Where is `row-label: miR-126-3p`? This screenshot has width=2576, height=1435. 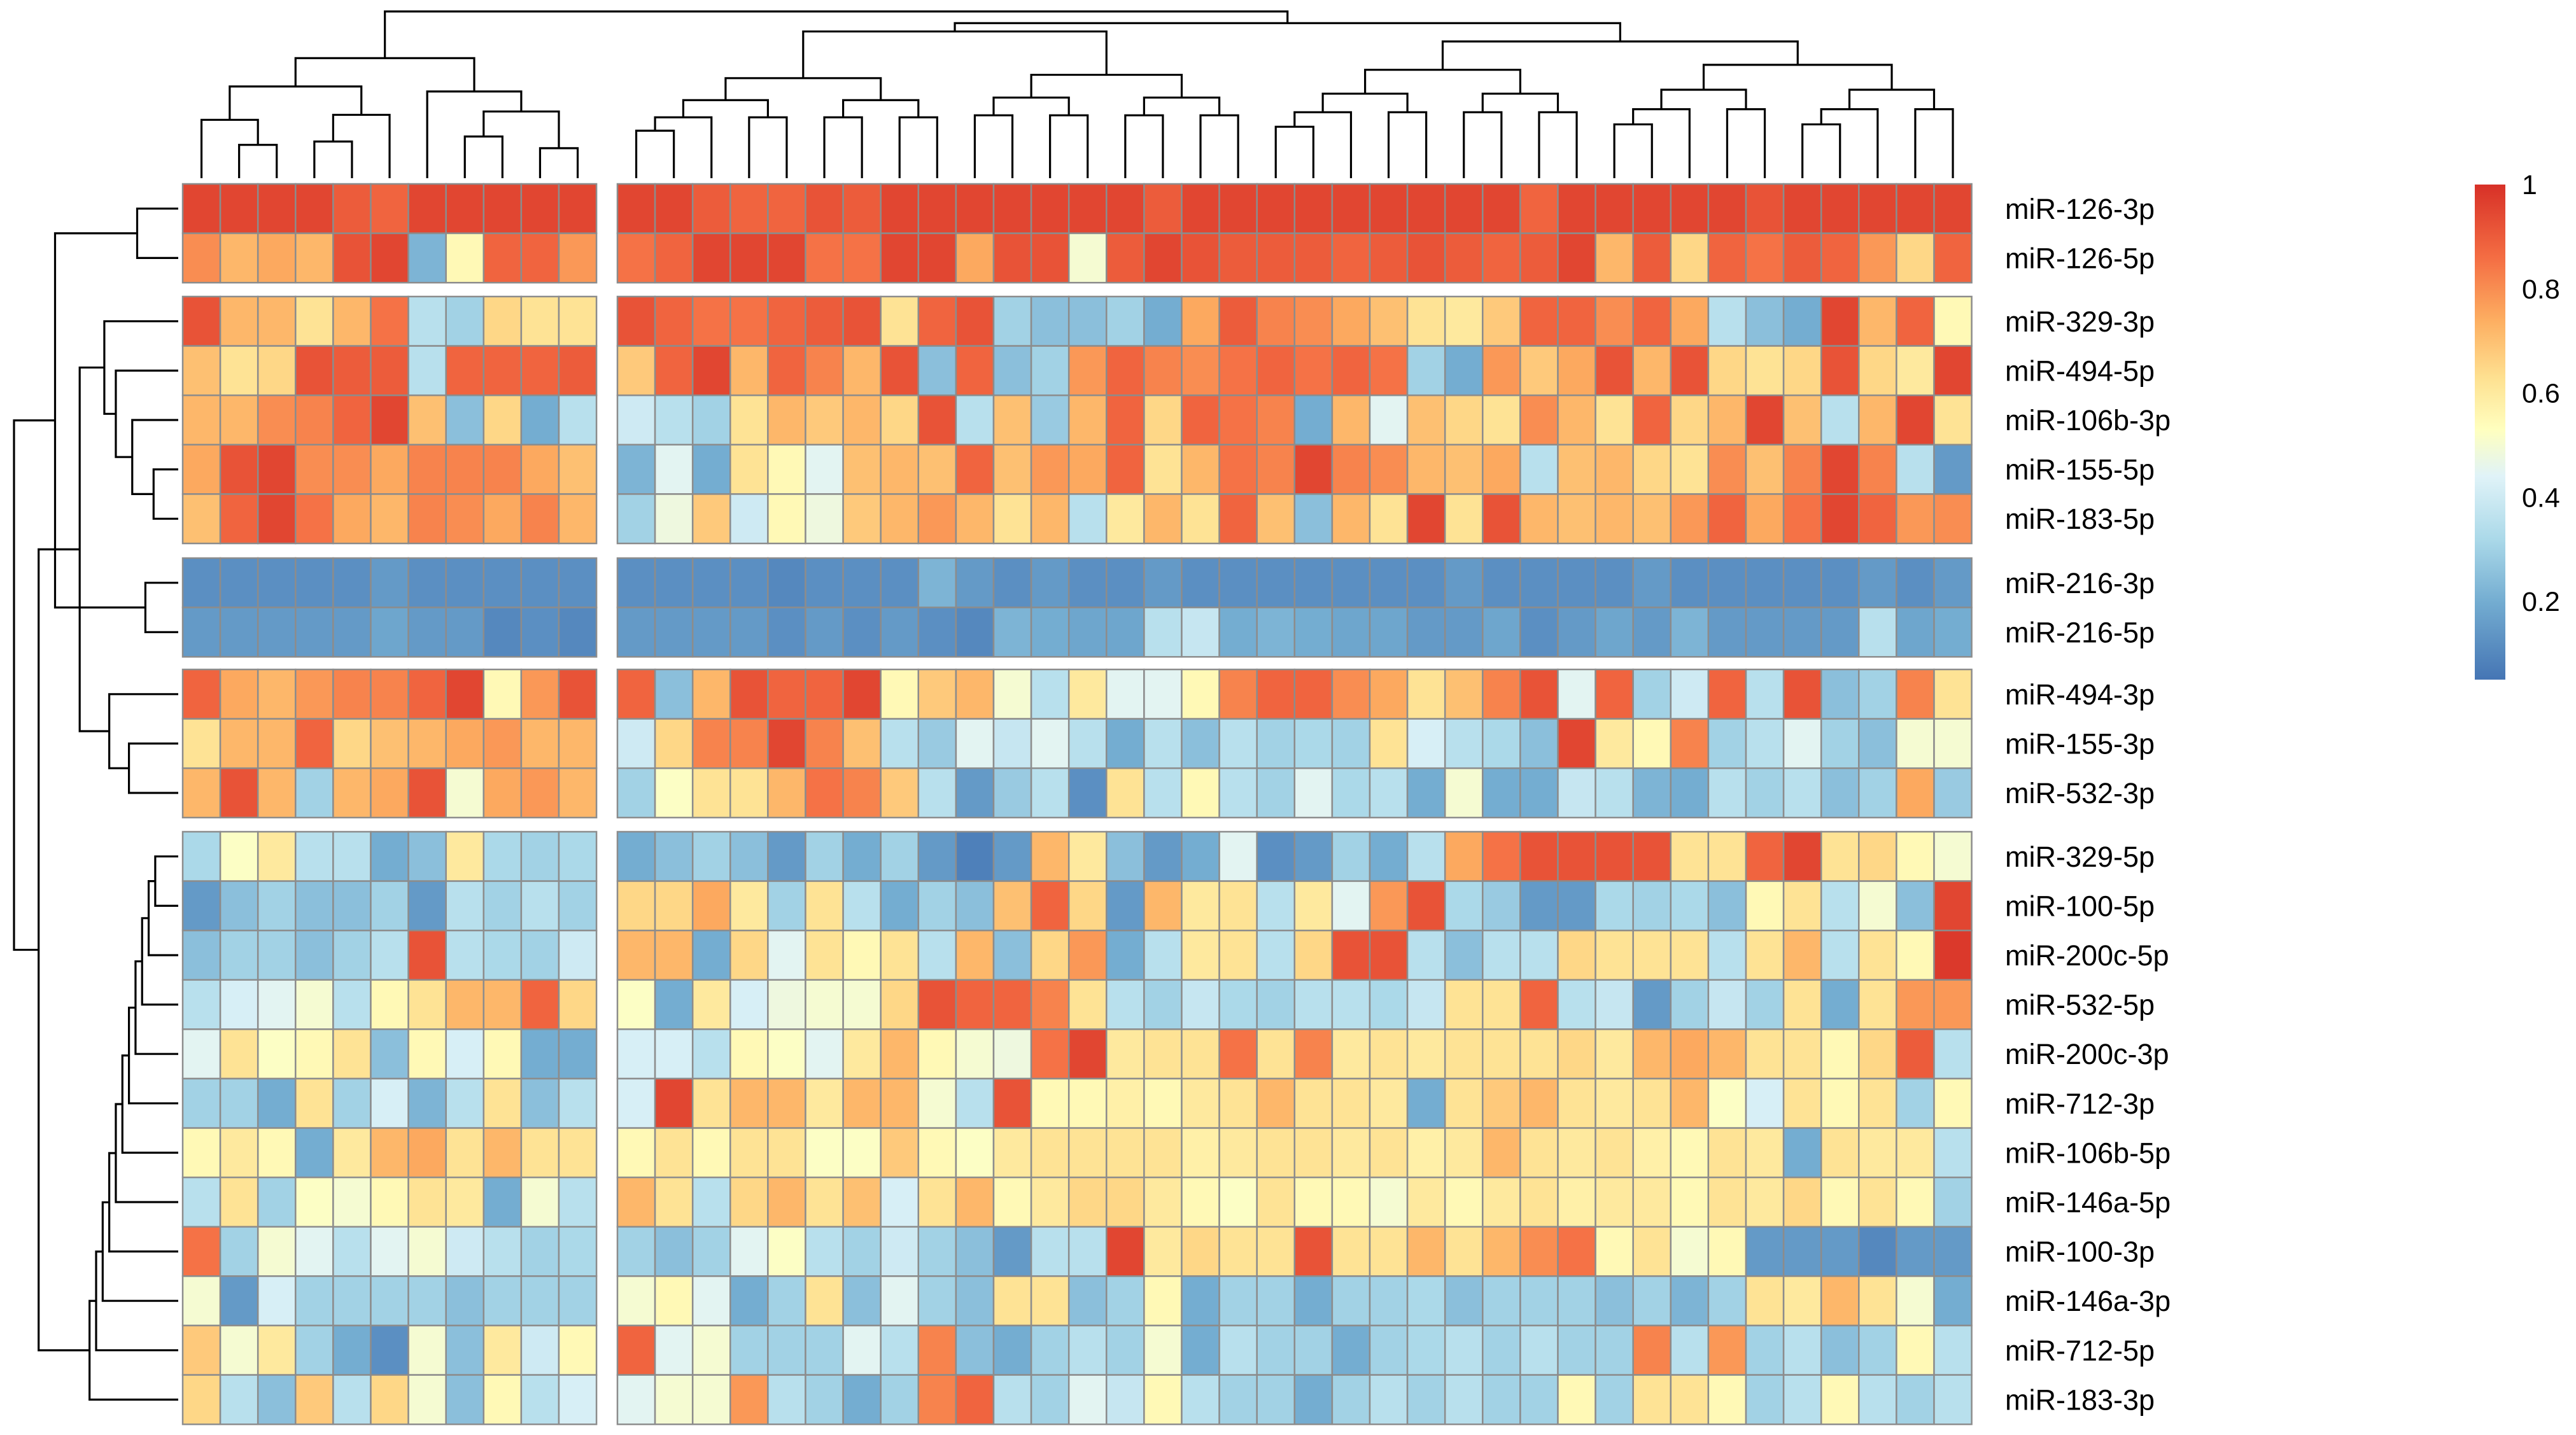
row-label: miR-126-3p is located at coordinates (2080, 209).